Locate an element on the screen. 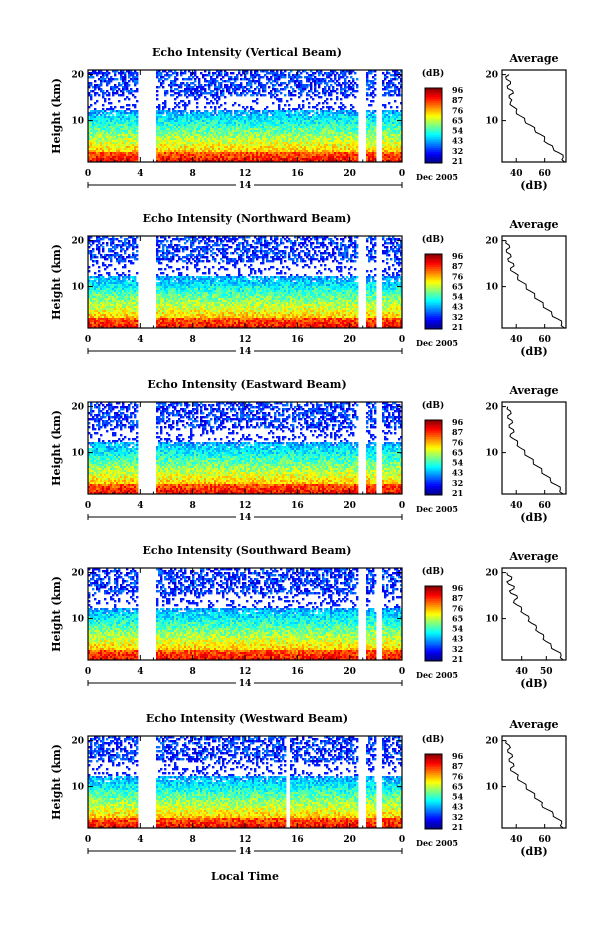  avg-x-tick-label: 40 is located at coordinates (516, 174).